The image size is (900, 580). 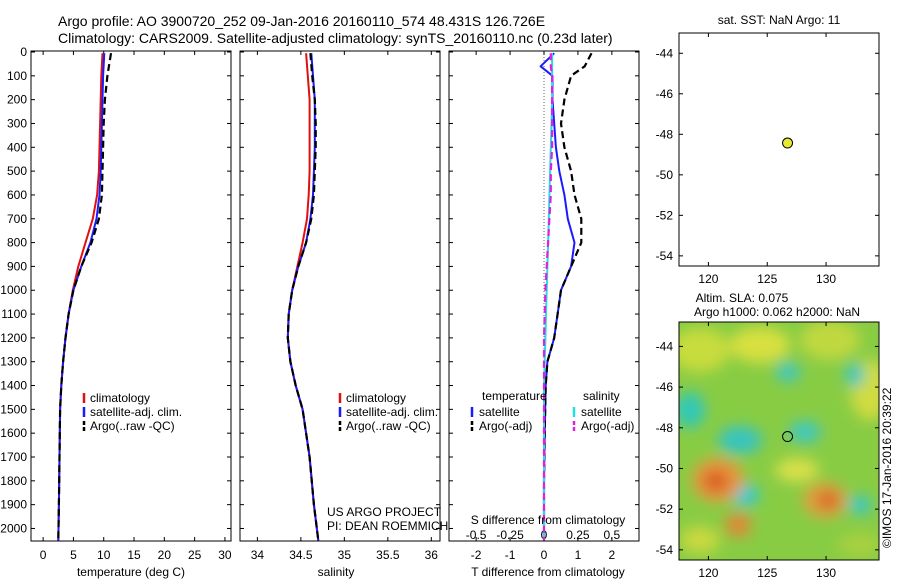 What do you see at coordinates (195, 555) in the screenshot?
I see `temperature-xtick-label: 25` at bounding box center [195, 555].